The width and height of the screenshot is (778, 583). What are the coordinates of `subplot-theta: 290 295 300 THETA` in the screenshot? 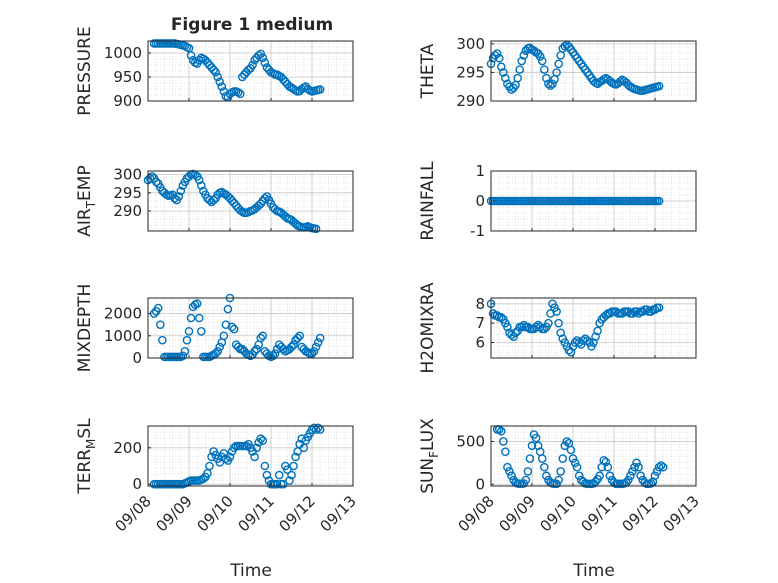 It's located at (557, 72).